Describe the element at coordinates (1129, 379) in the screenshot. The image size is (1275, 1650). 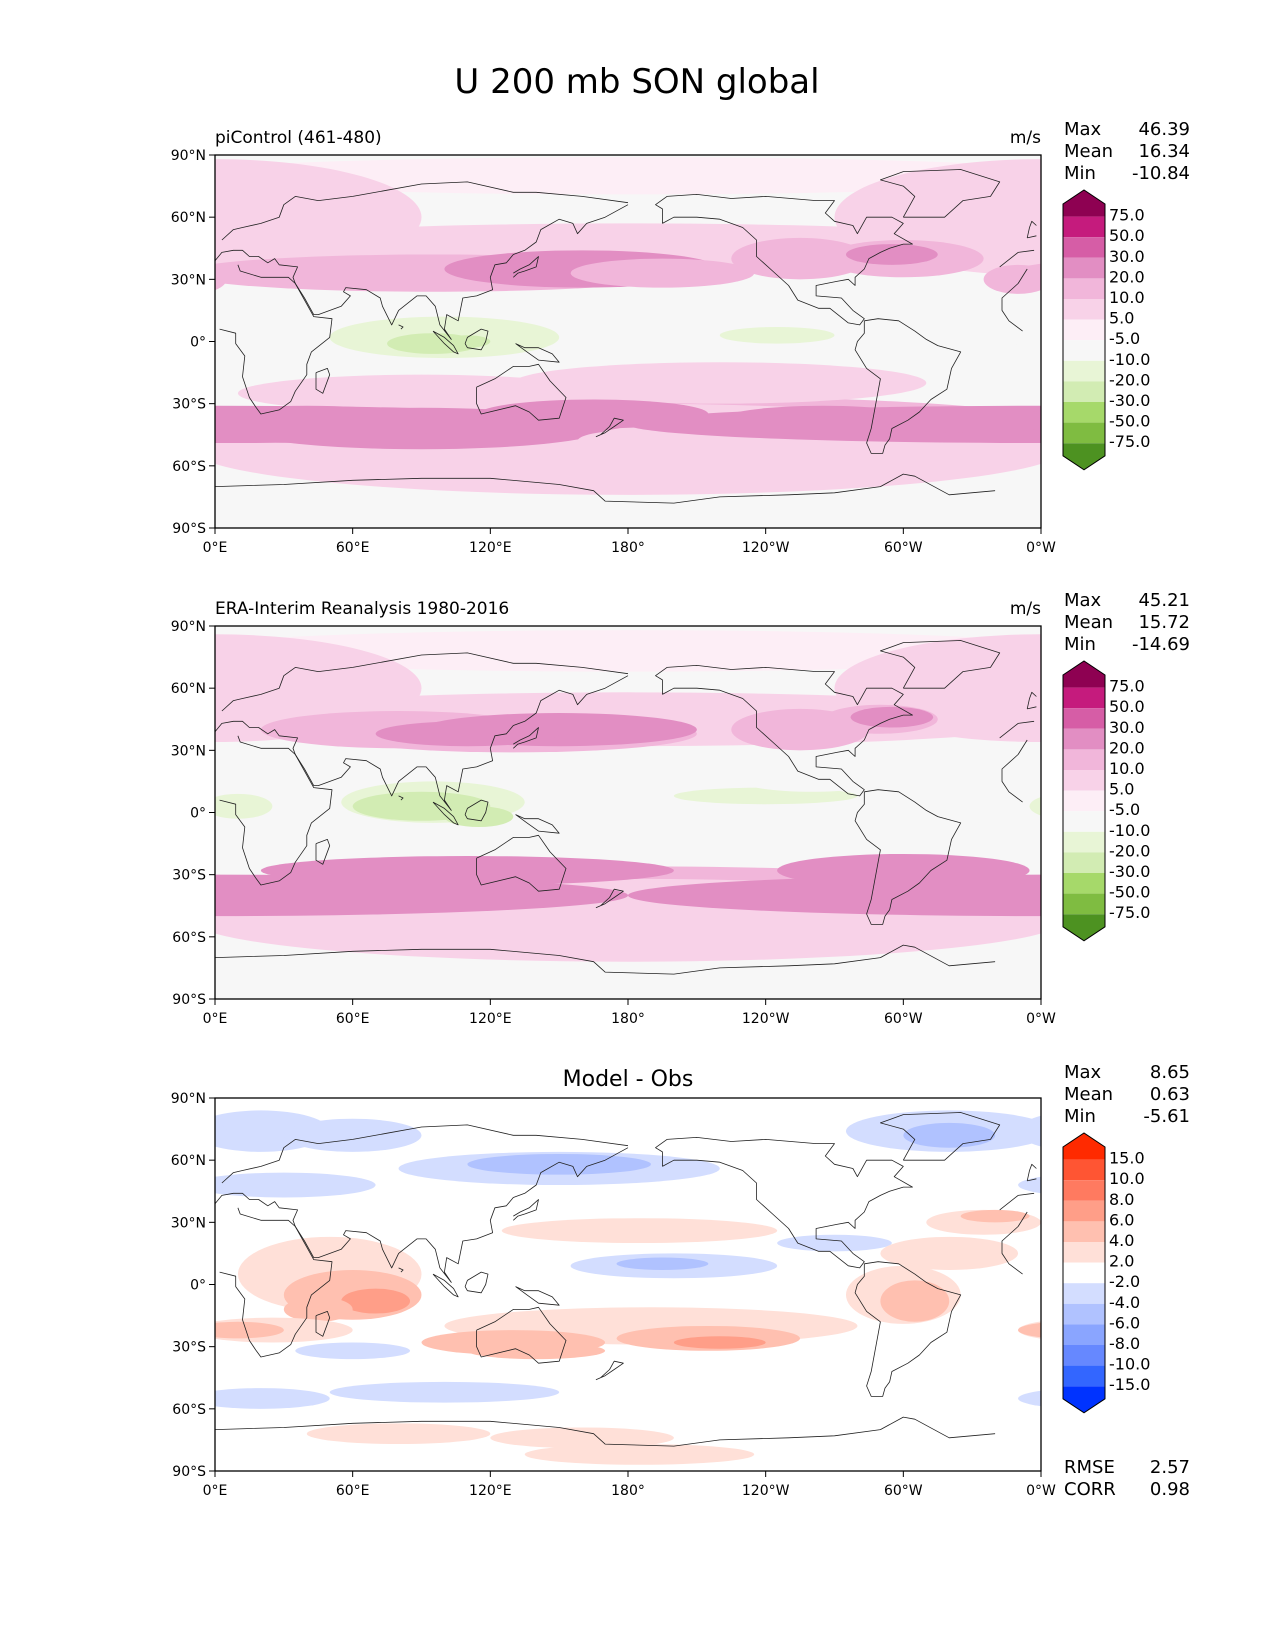
I see `colorbar-label: -20.0` at that location.